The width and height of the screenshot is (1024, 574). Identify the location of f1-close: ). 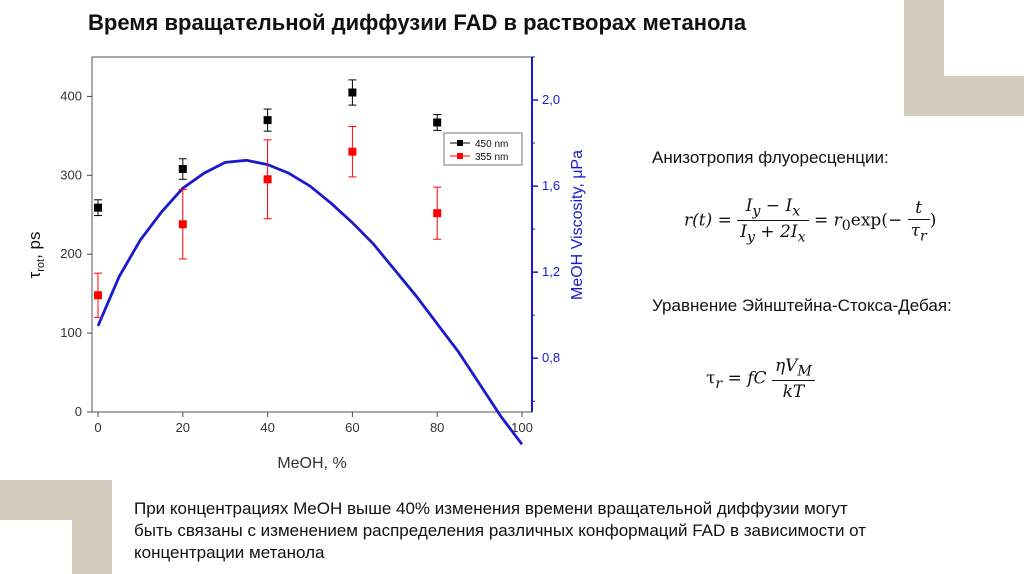
(933, 220).